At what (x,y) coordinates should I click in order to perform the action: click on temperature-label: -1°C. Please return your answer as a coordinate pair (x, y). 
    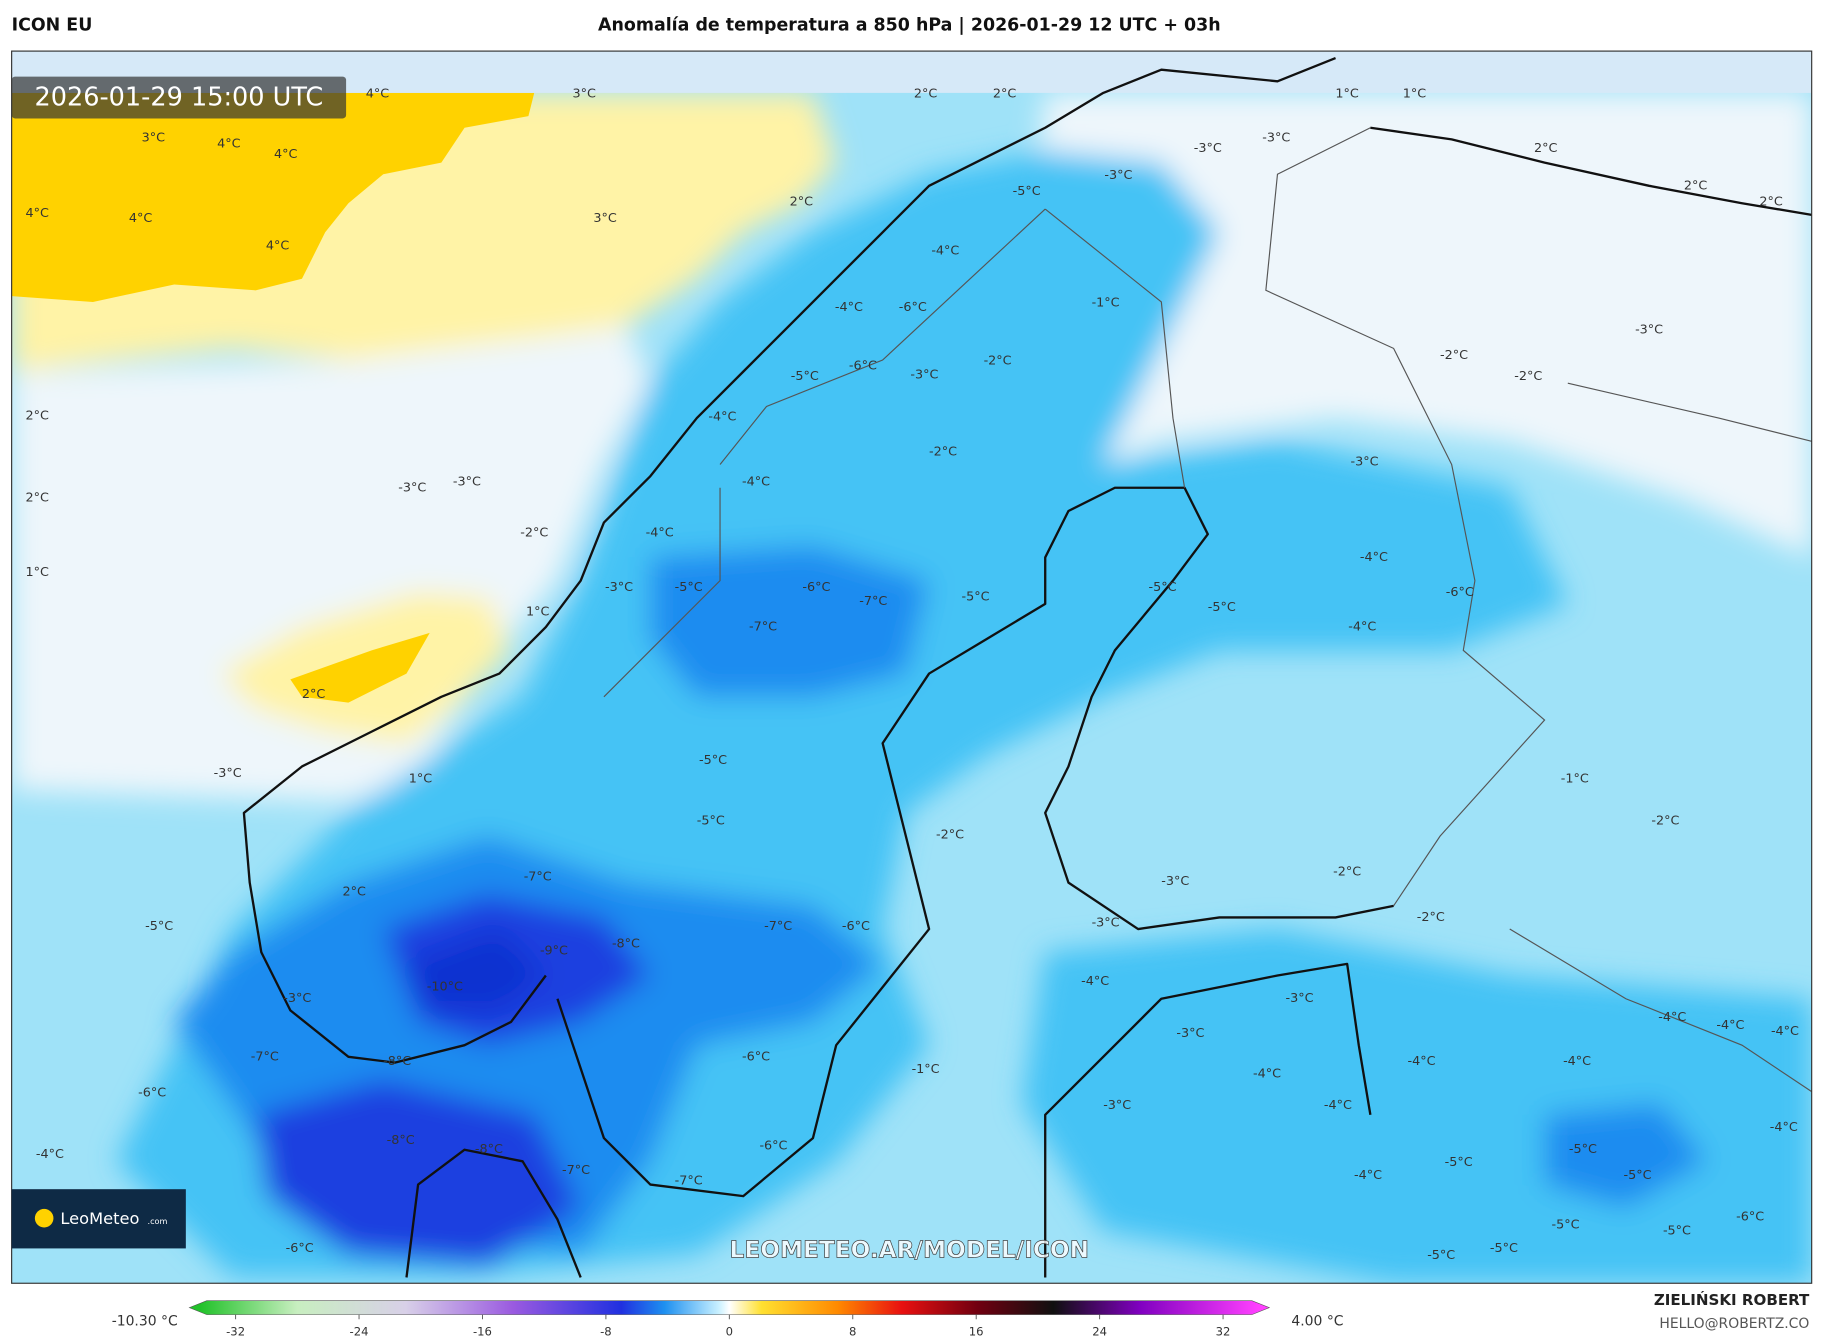
    Looking at the image, I should click on (1106, 303).